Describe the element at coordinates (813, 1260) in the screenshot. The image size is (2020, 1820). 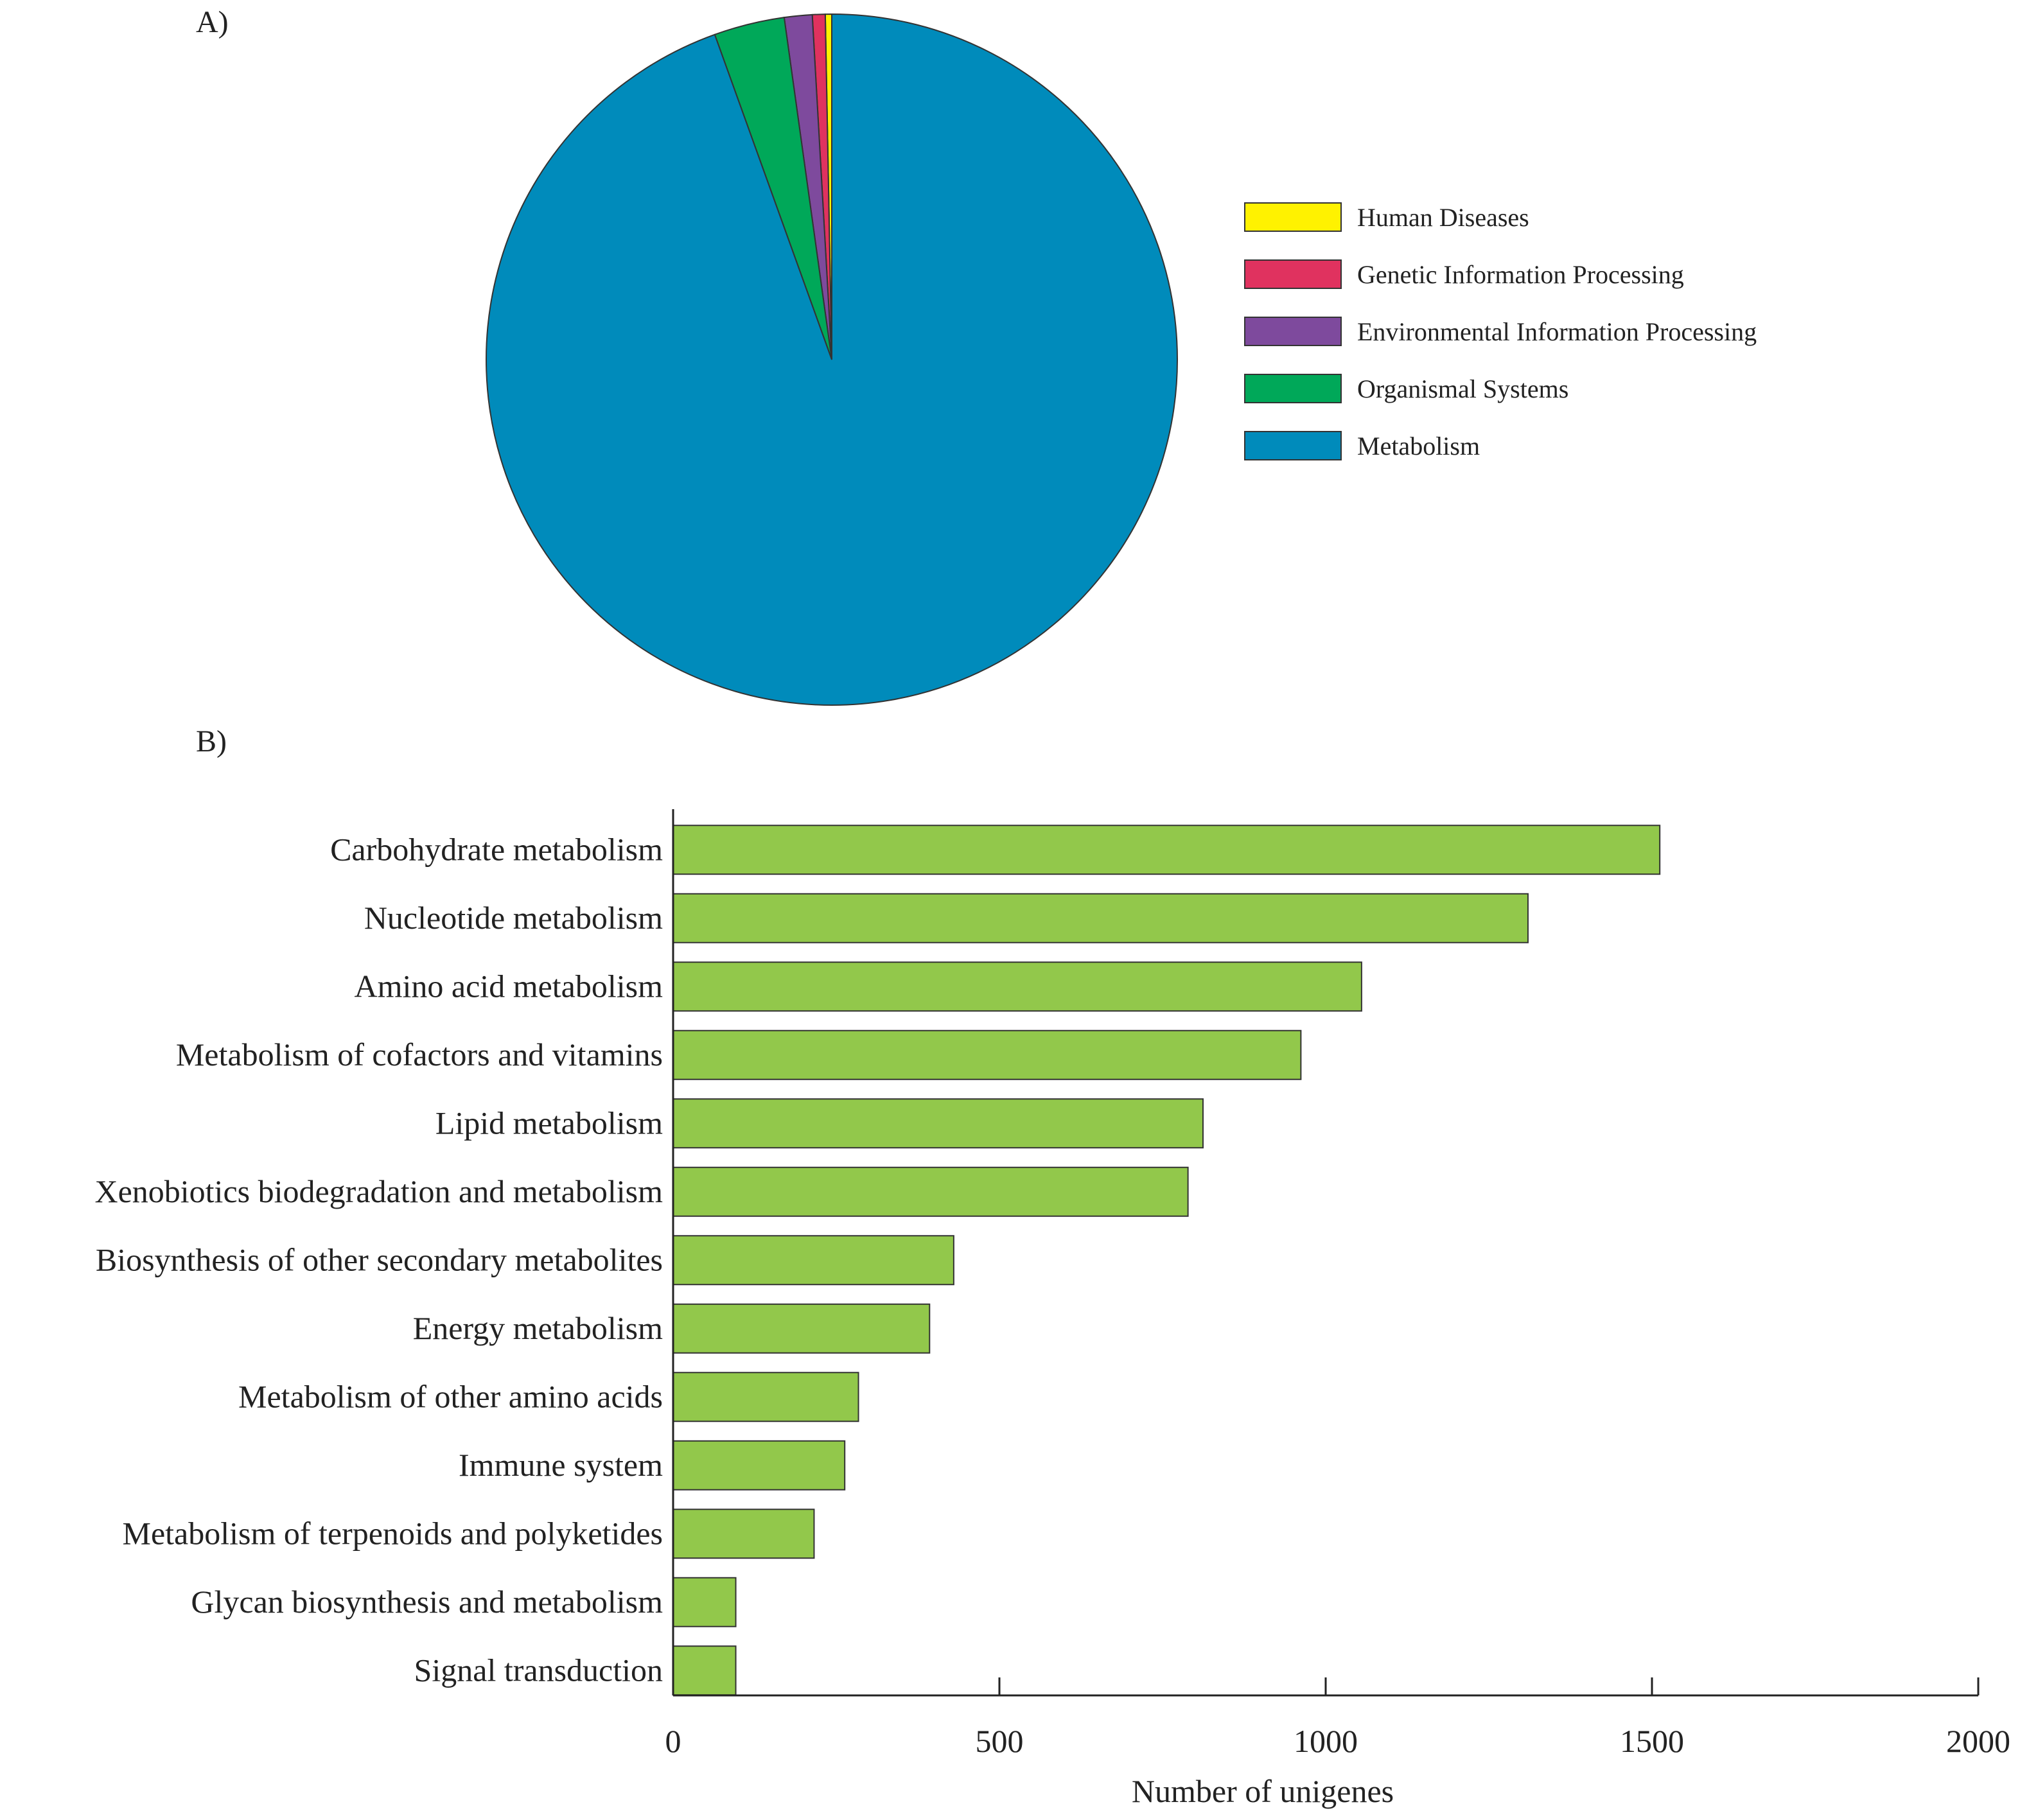
I see `bar-biosynthesis-of-other-secondary-metabolites` at that location.